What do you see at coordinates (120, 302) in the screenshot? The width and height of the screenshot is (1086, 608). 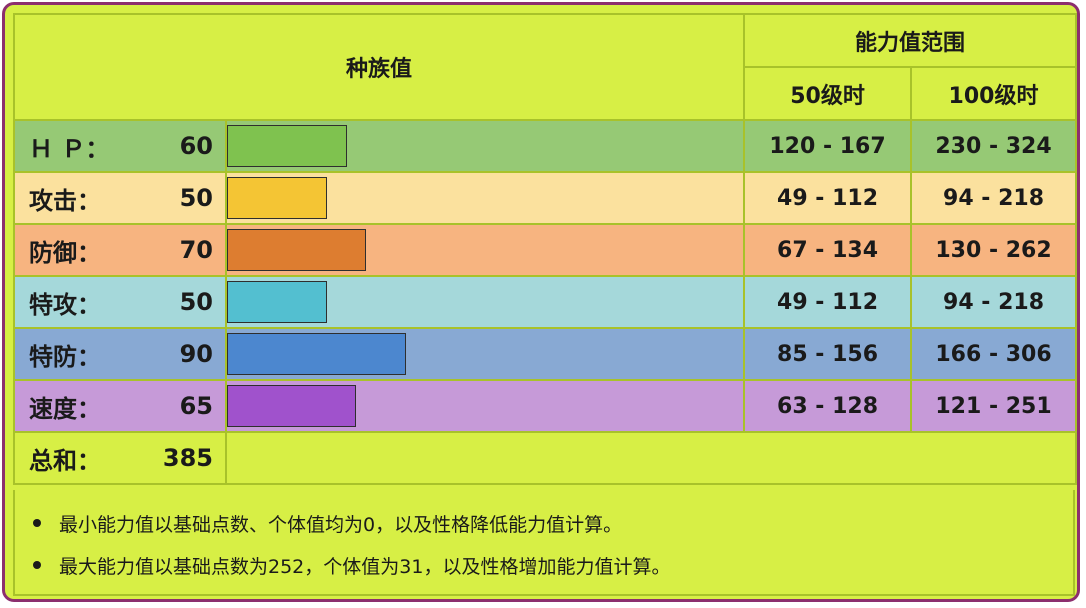 I see `stat-label-cell: 特攻： 50` at bounding box center [120, 302].